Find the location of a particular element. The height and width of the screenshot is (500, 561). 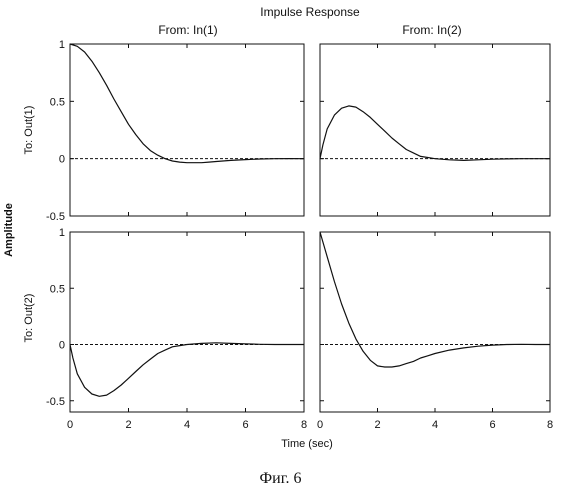

panel-2-2-xtick-label: 0 is located at coordinates (320, 425).